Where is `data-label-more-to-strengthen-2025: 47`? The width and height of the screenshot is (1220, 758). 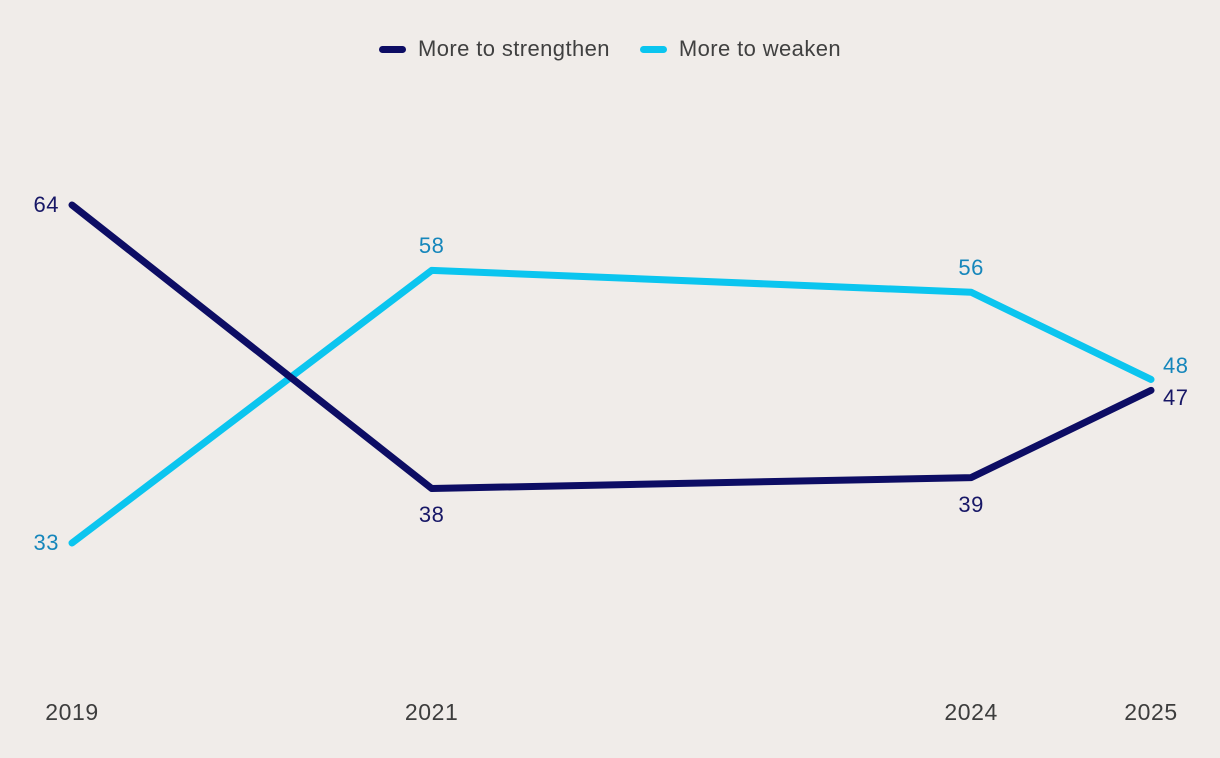 data-label-more-to-strengthen-2025: 47 is located at coordinates (1176, 398).